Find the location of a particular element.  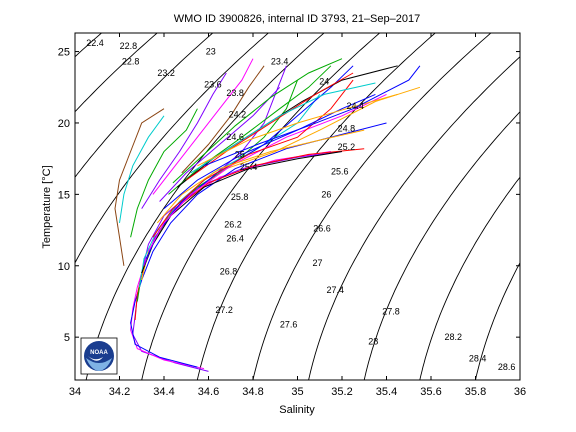

noaa-logo-wing-icon is located at coordinates (95, 358).